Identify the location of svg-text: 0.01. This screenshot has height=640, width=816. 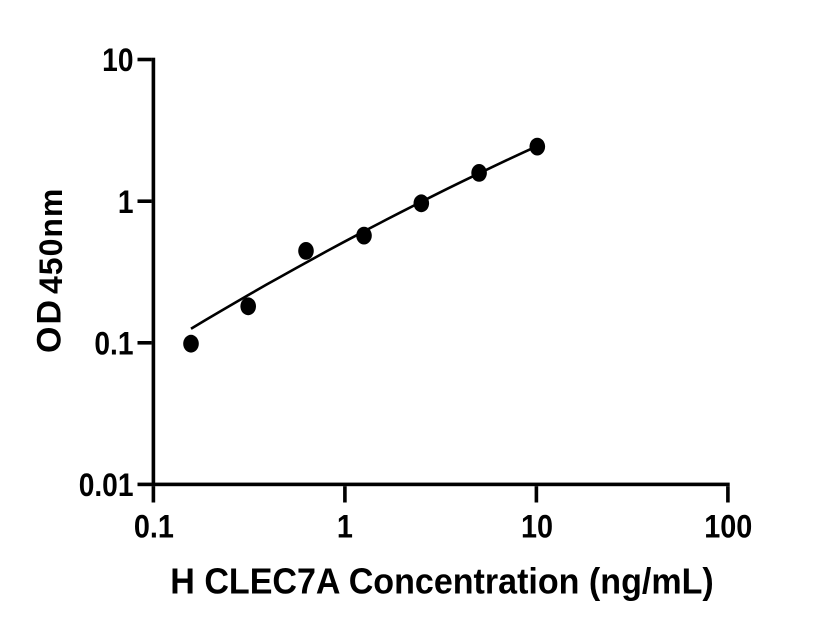
(106, 485).